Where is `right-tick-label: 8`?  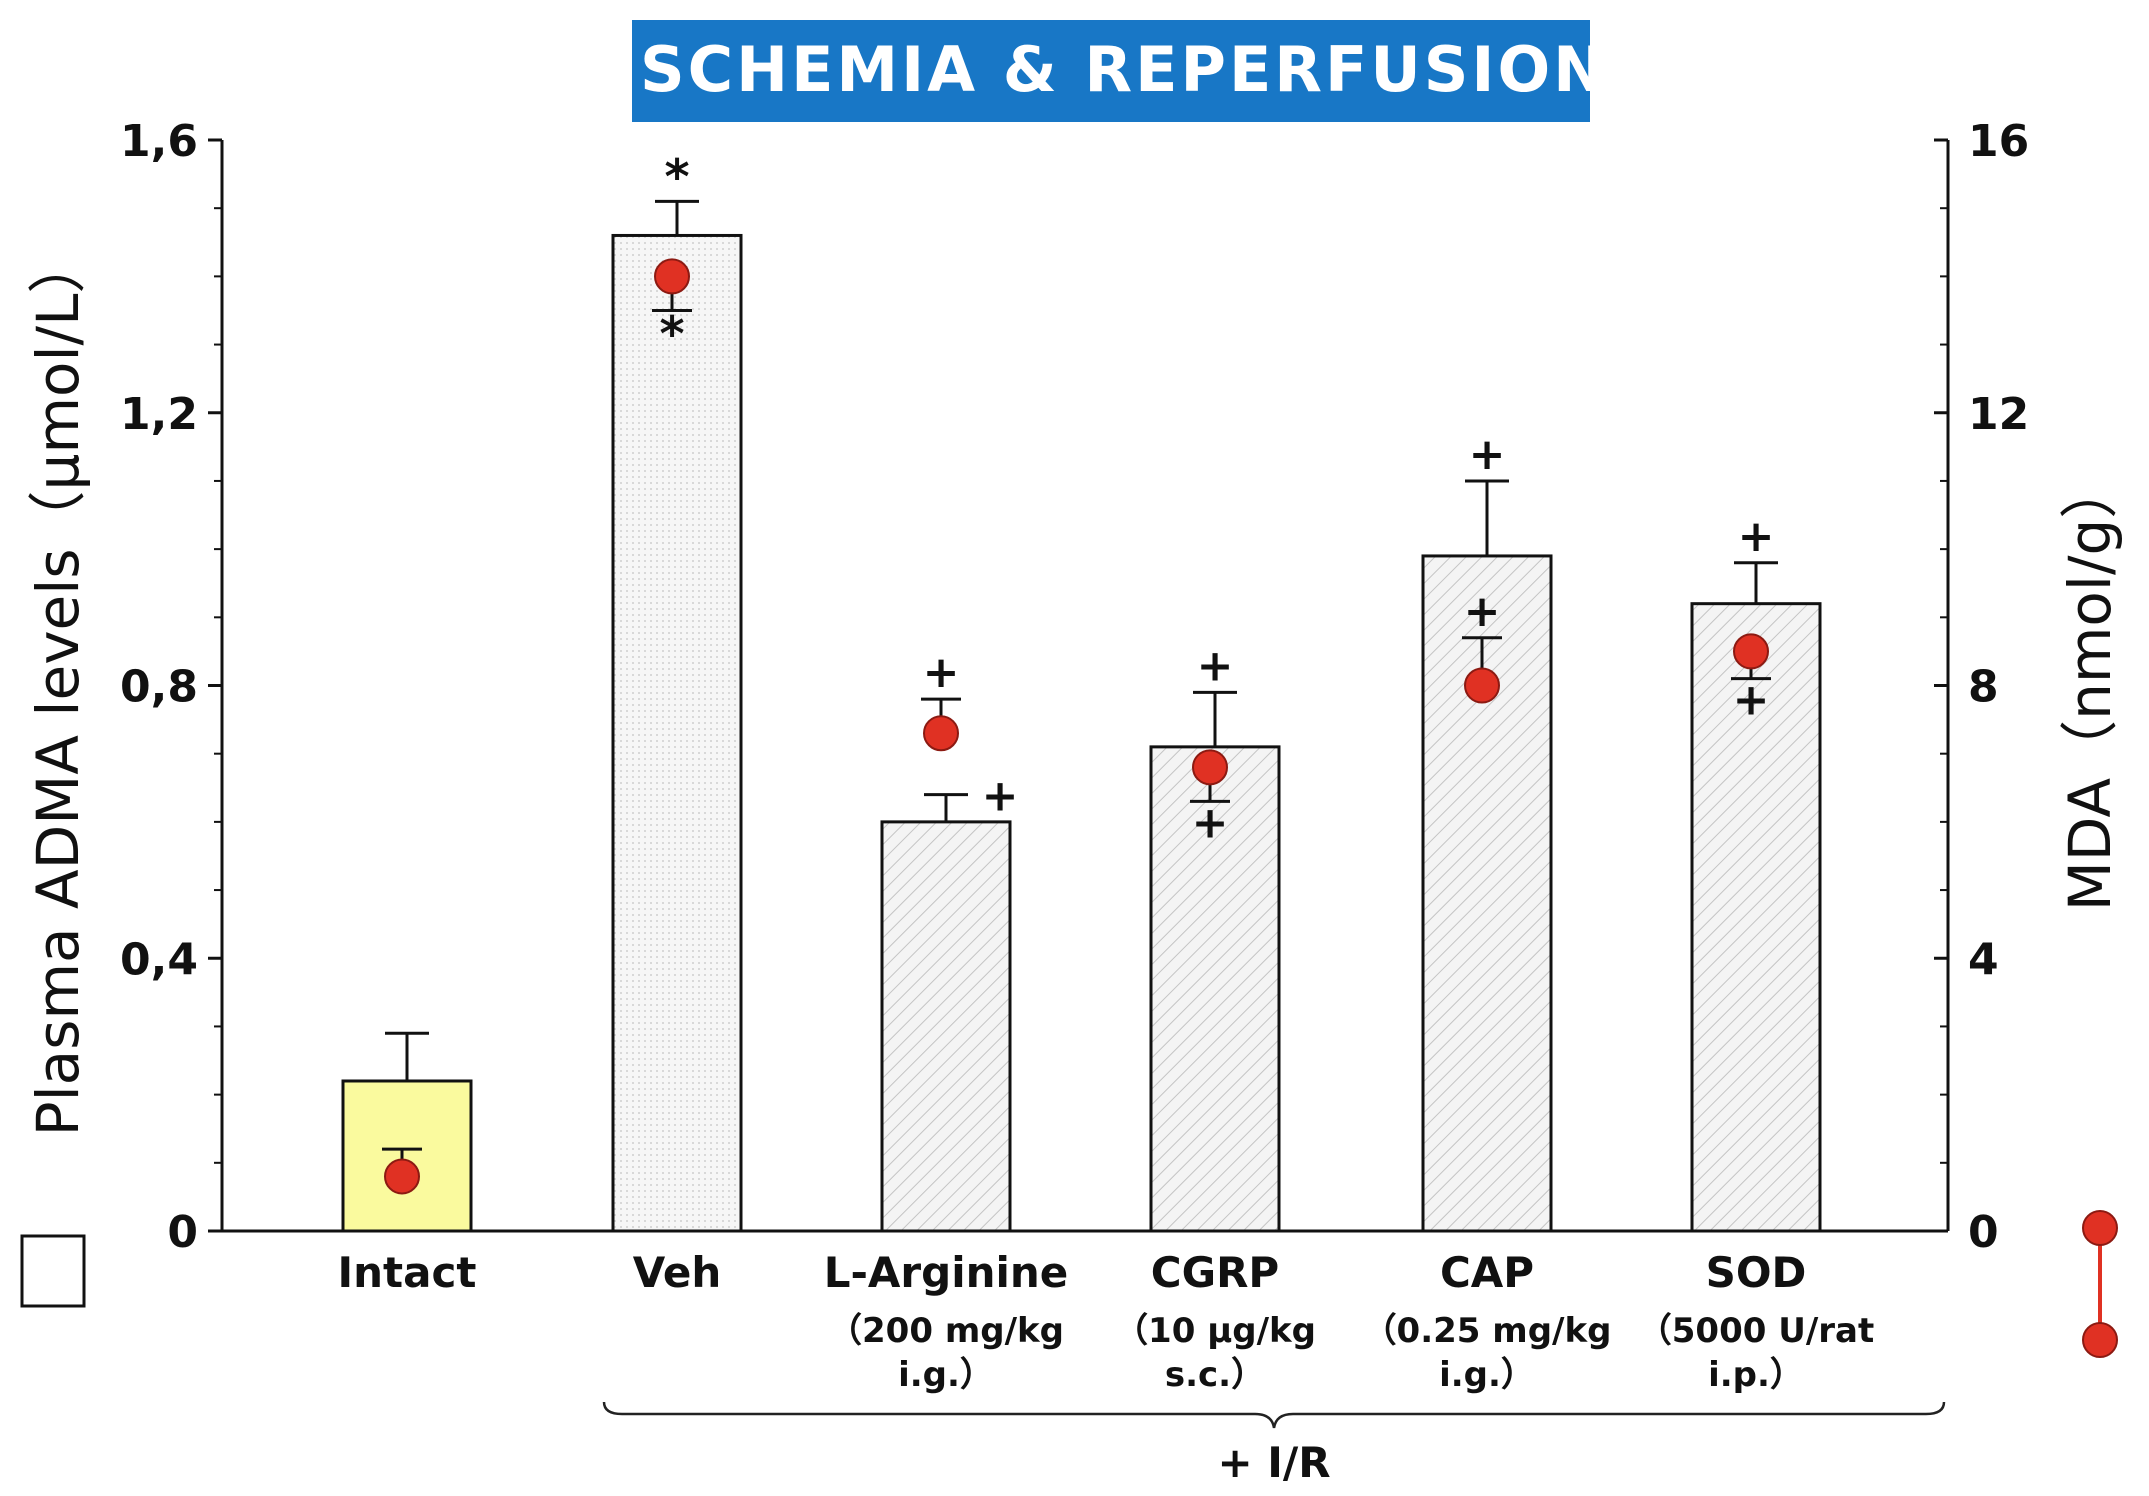
right-tick-label: 8 is located at coordinates (1983, 687).